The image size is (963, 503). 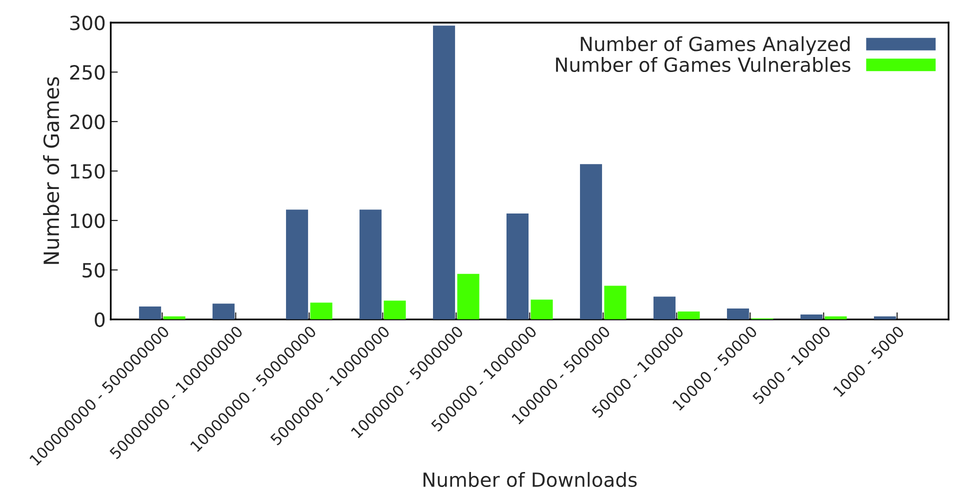 What do you see at coordinates (87, 122) in the screenshot?
I see `y-tick-label: 200` at bounding box center [87, 122].